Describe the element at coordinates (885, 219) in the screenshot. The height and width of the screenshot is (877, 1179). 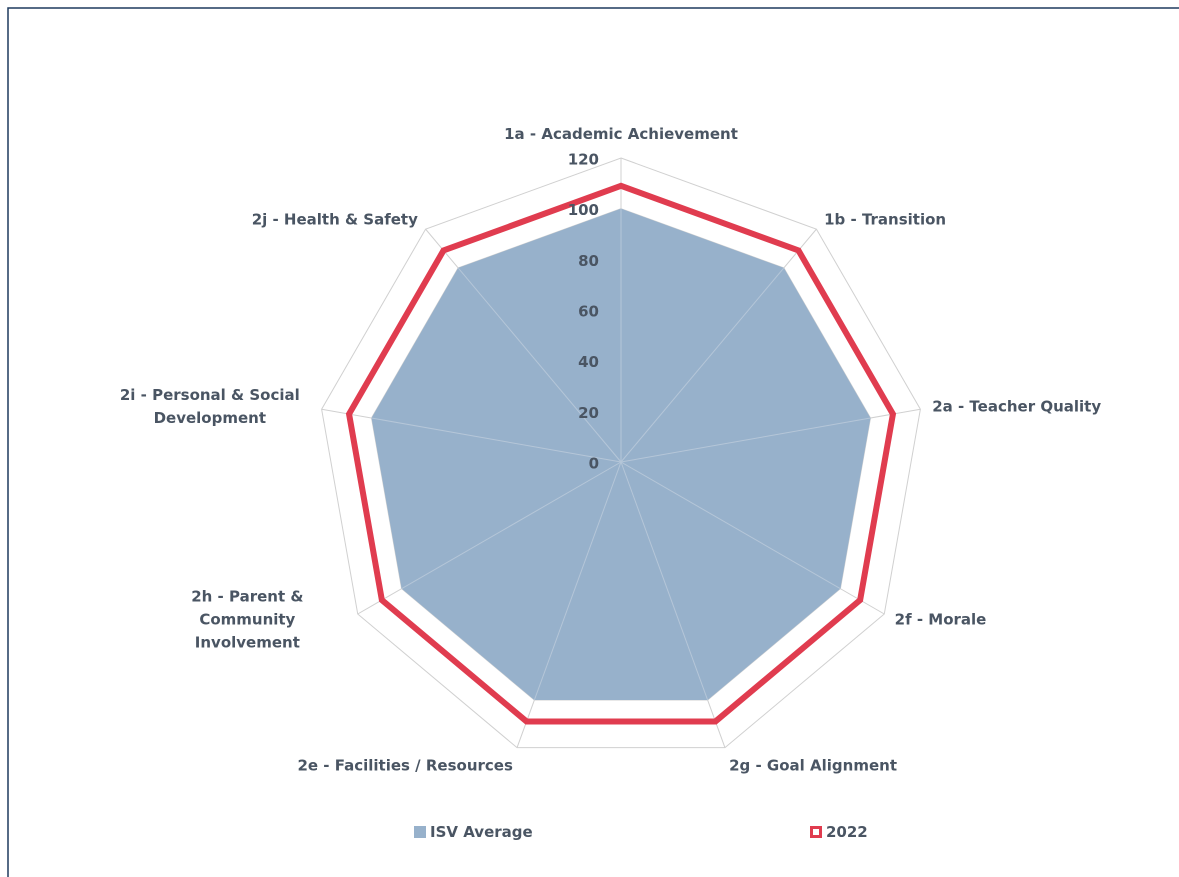
I see `category-label: 1b - Transition` at that location.